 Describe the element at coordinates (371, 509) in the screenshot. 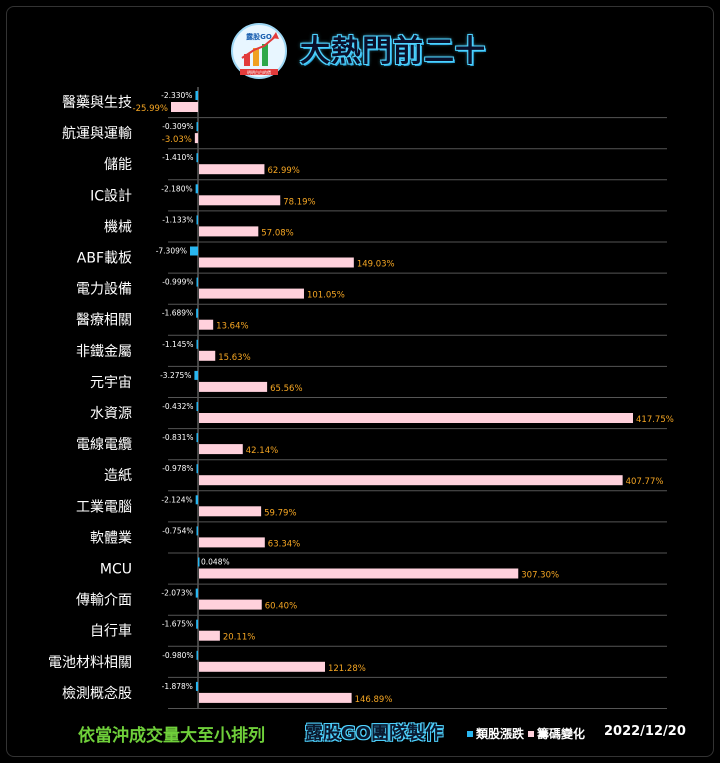

I see `category-row: 工業電腦 -2.124% 59.79%` at that location.